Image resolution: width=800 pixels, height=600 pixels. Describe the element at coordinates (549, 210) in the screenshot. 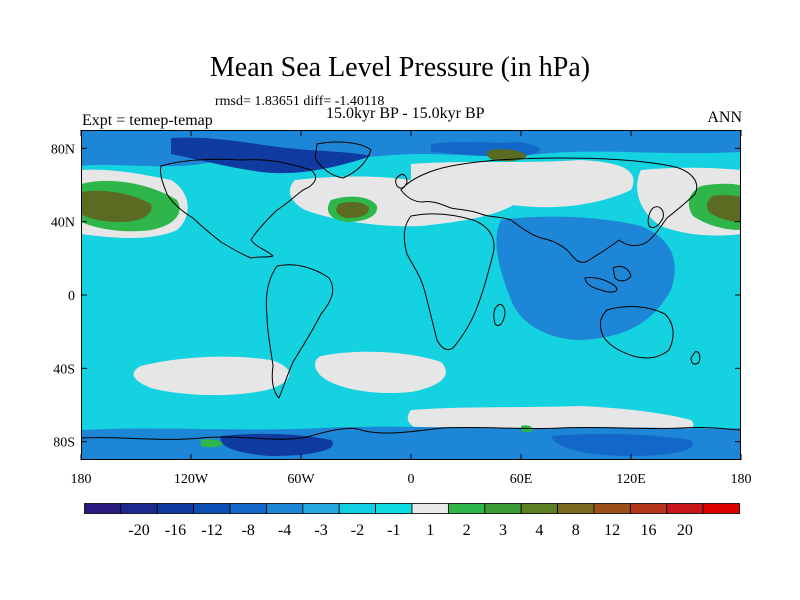

I see `coast-eurasia` at that location.